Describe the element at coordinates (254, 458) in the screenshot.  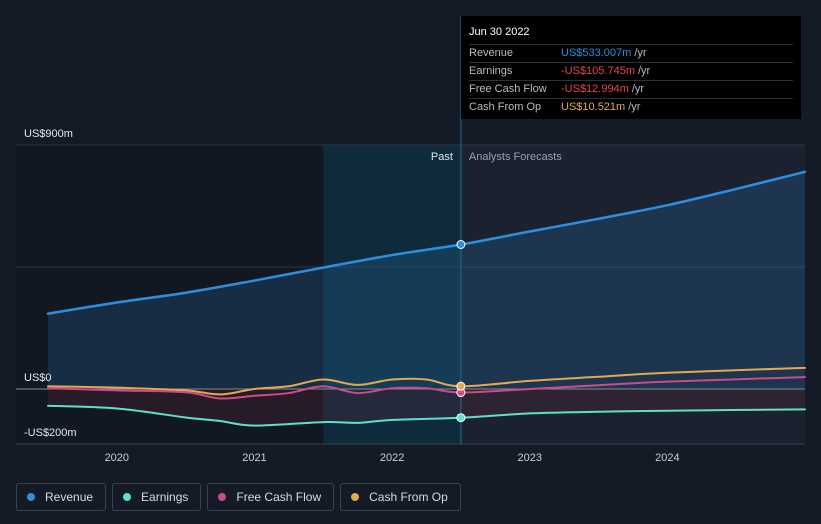
I see `x-tick-label: 2021` at that location.